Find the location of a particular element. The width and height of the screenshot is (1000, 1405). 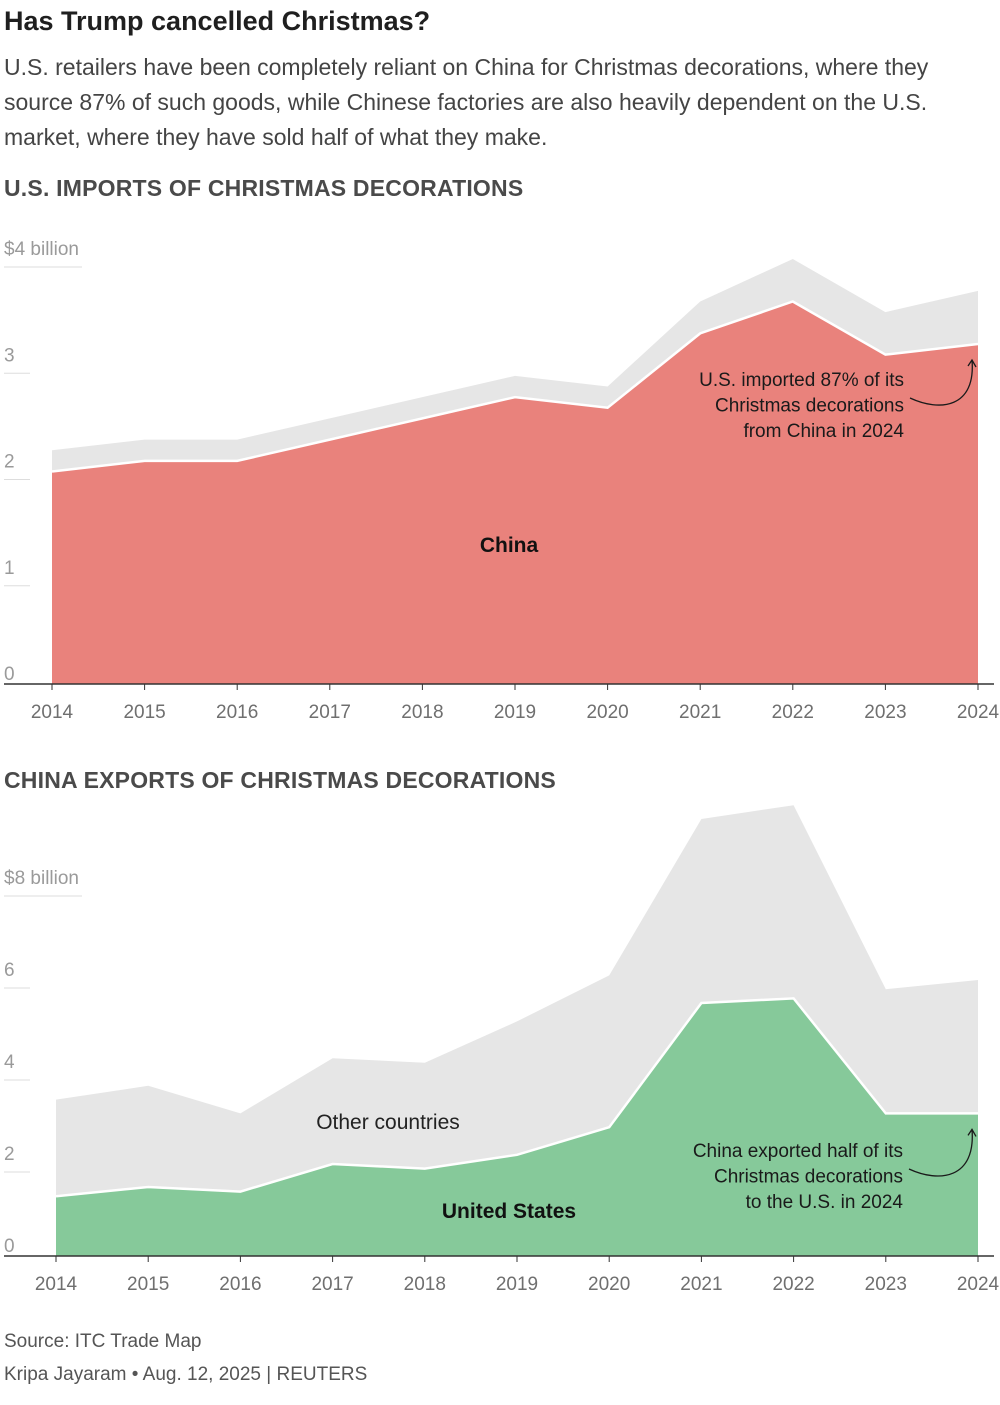

source-note: Source: ITC Trade Map is located at coordinates (103, 1341).